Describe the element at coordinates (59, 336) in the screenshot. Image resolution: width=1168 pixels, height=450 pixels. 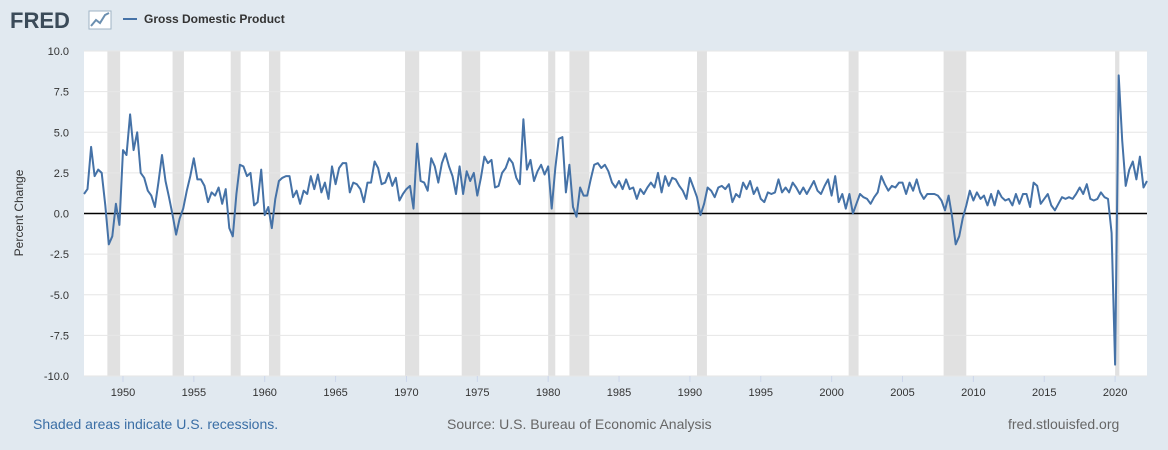
I see `y-tick-label: -7.5` at that location.